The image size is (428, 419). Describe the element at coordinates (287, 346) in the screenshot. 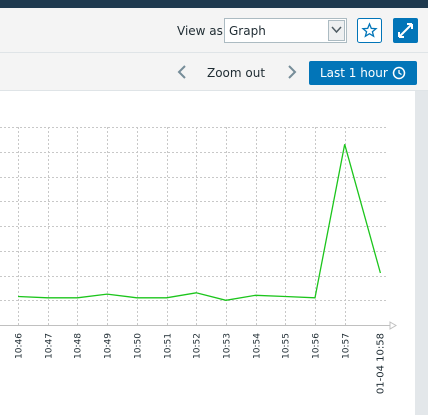

I see `x-tick-label: 10:55` at that location.